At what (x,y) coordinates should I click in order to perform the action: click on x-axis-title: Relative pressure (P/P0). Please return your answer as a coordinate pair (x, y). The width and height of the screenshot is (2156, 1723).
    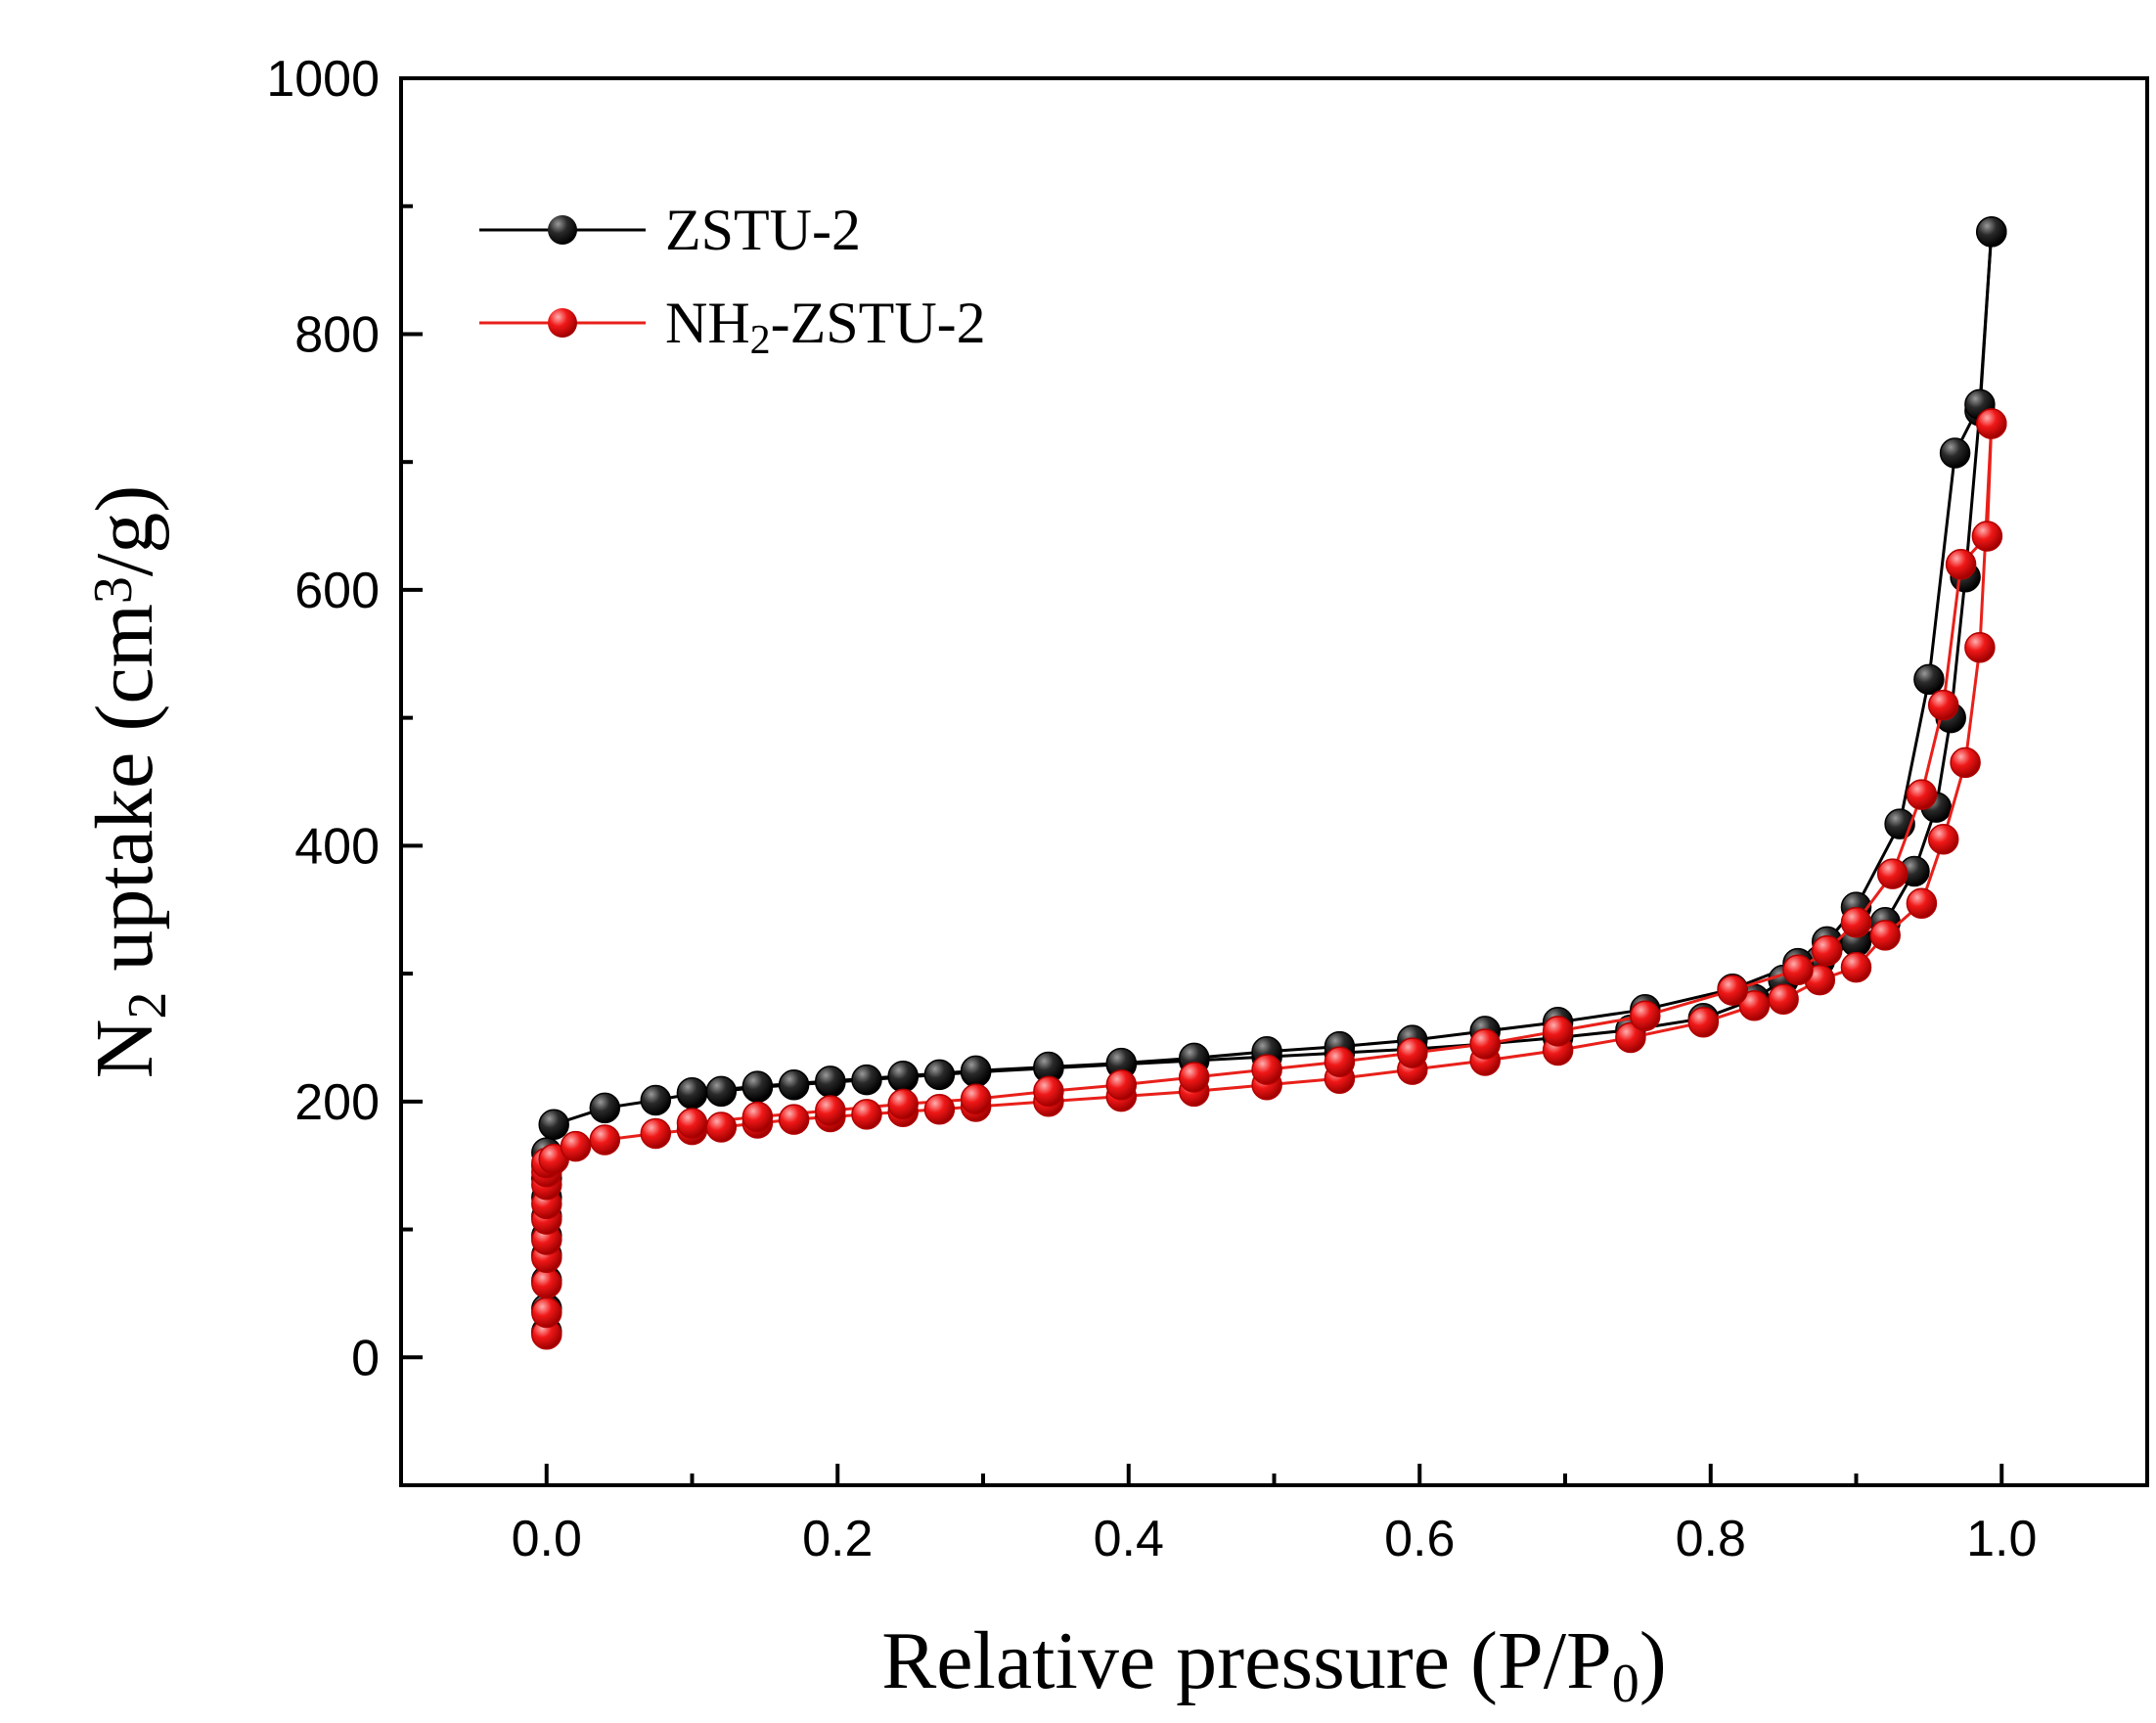
    Looking at the image, I should click on (1274, 1664).